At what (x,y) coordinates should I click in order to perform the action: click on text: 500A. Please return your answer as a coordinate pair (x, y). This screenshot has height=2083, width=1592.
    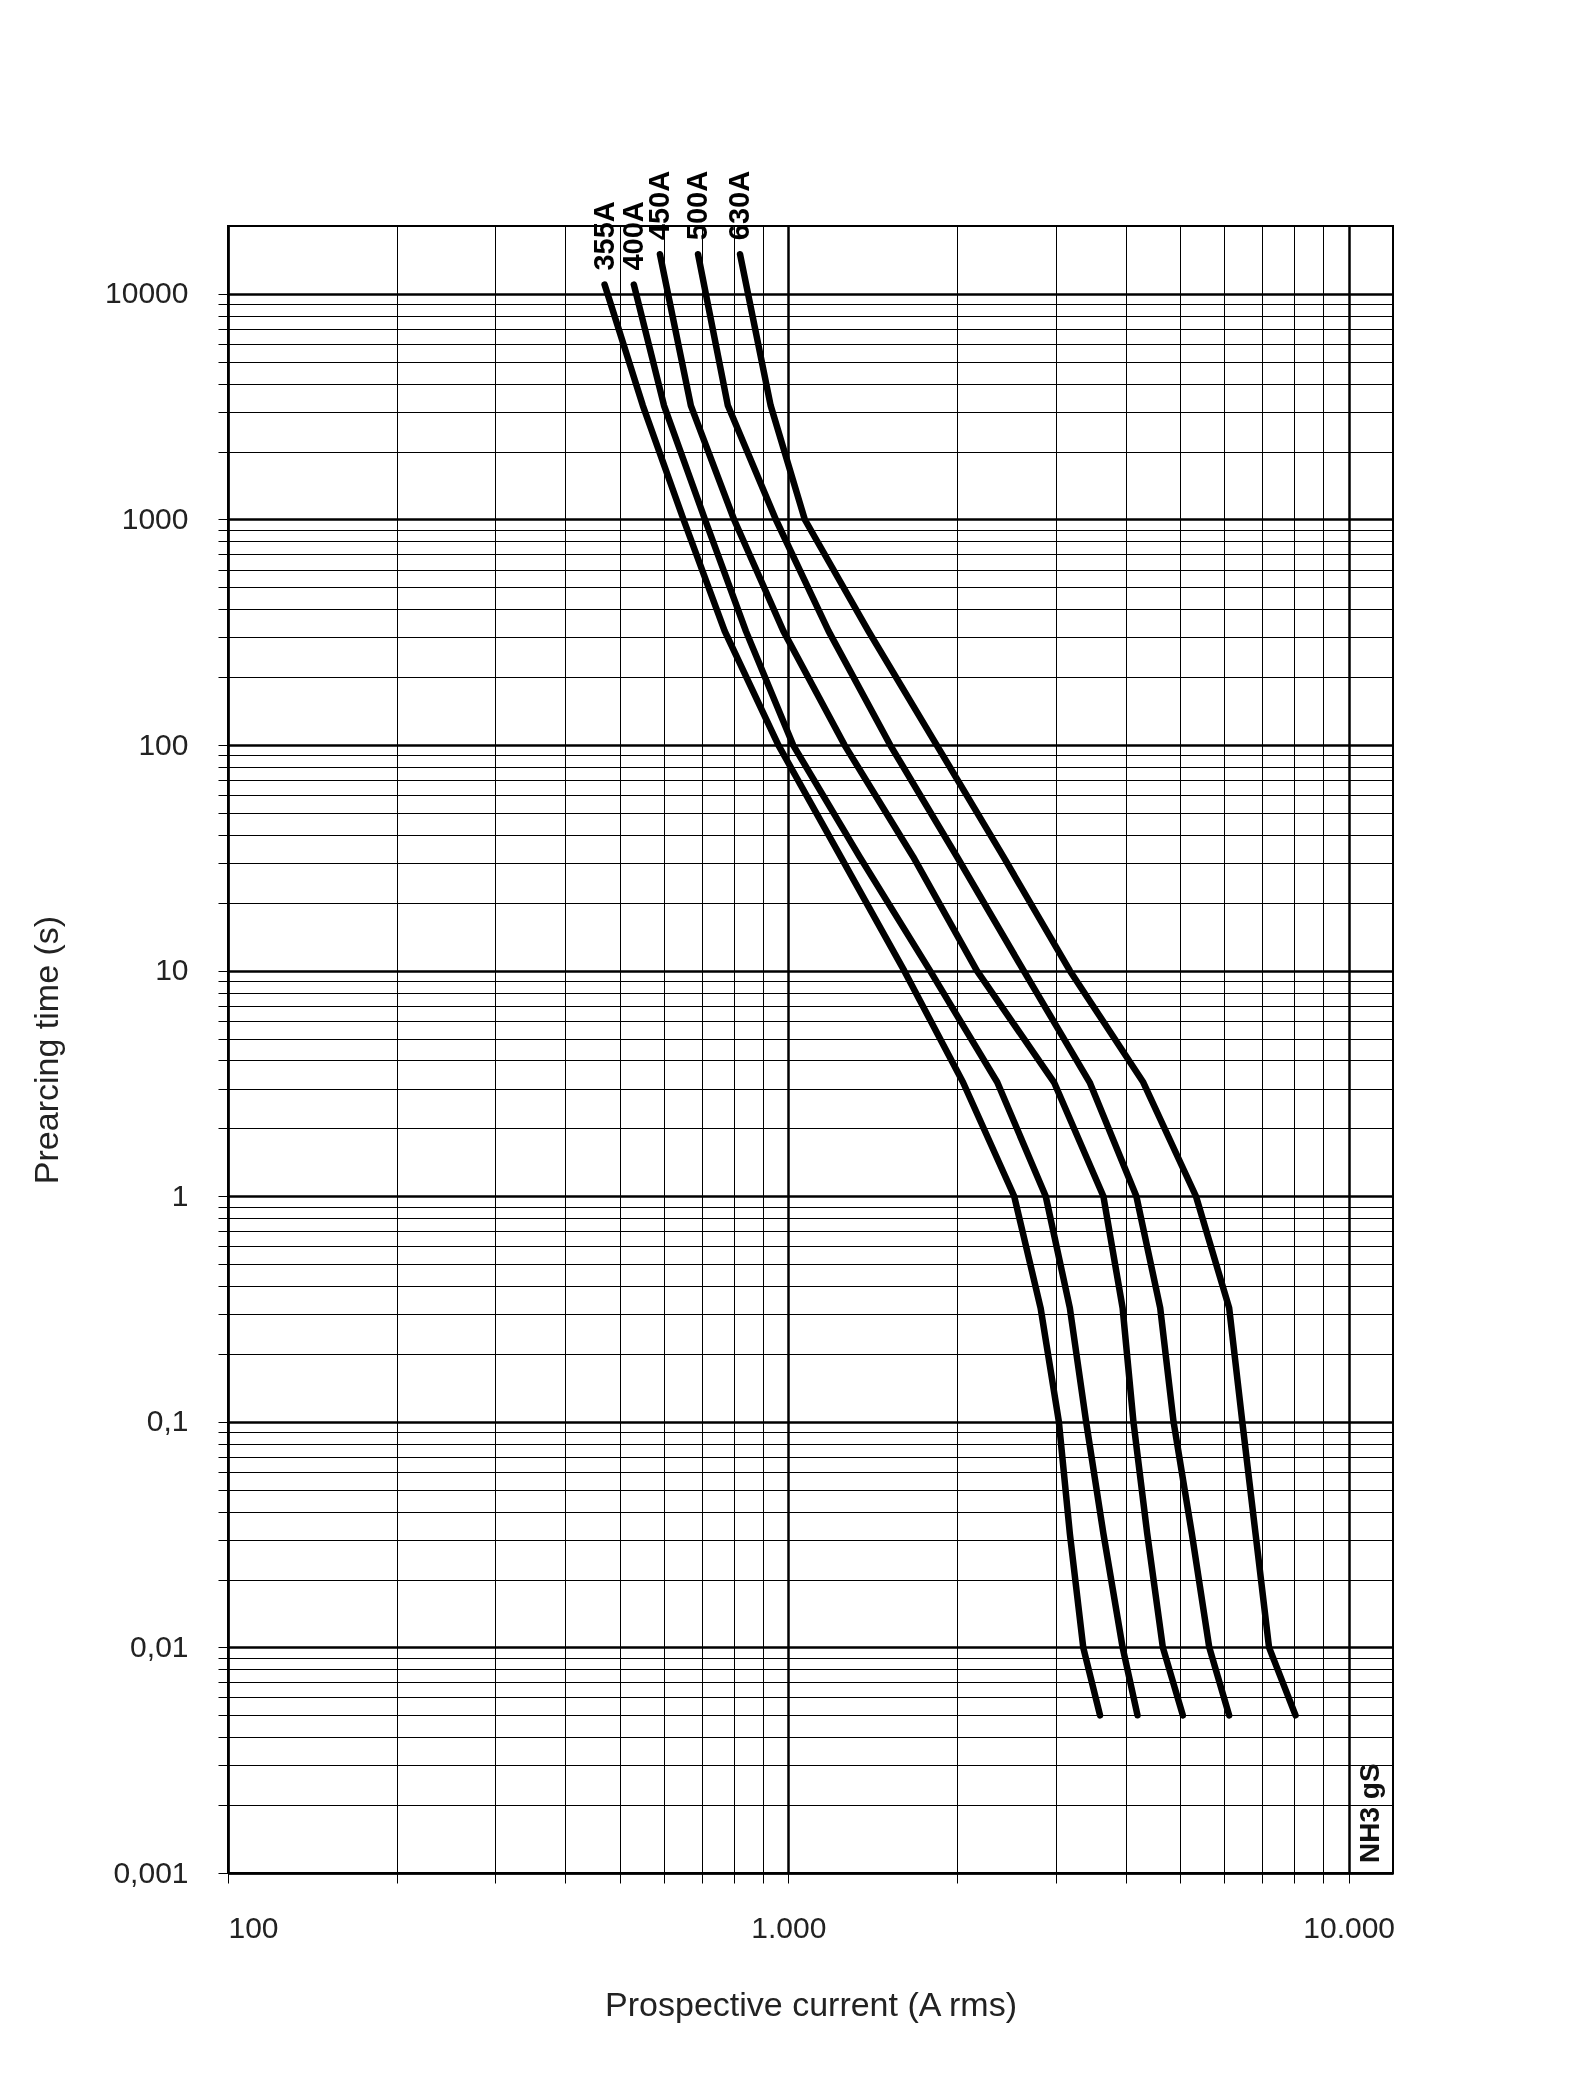
    Looking at the image, I should click on (697, 205).